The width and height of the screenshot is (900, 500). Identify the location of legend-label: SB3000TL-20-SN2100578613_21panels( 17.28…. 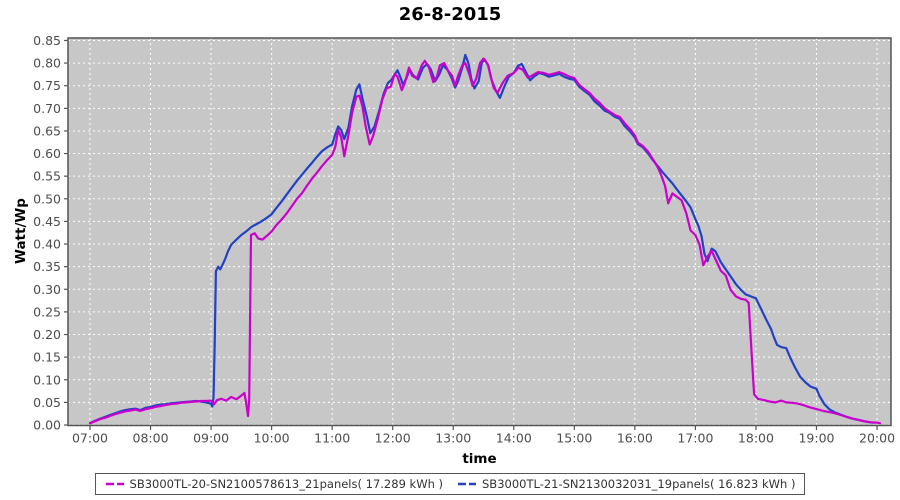
(286, 484).